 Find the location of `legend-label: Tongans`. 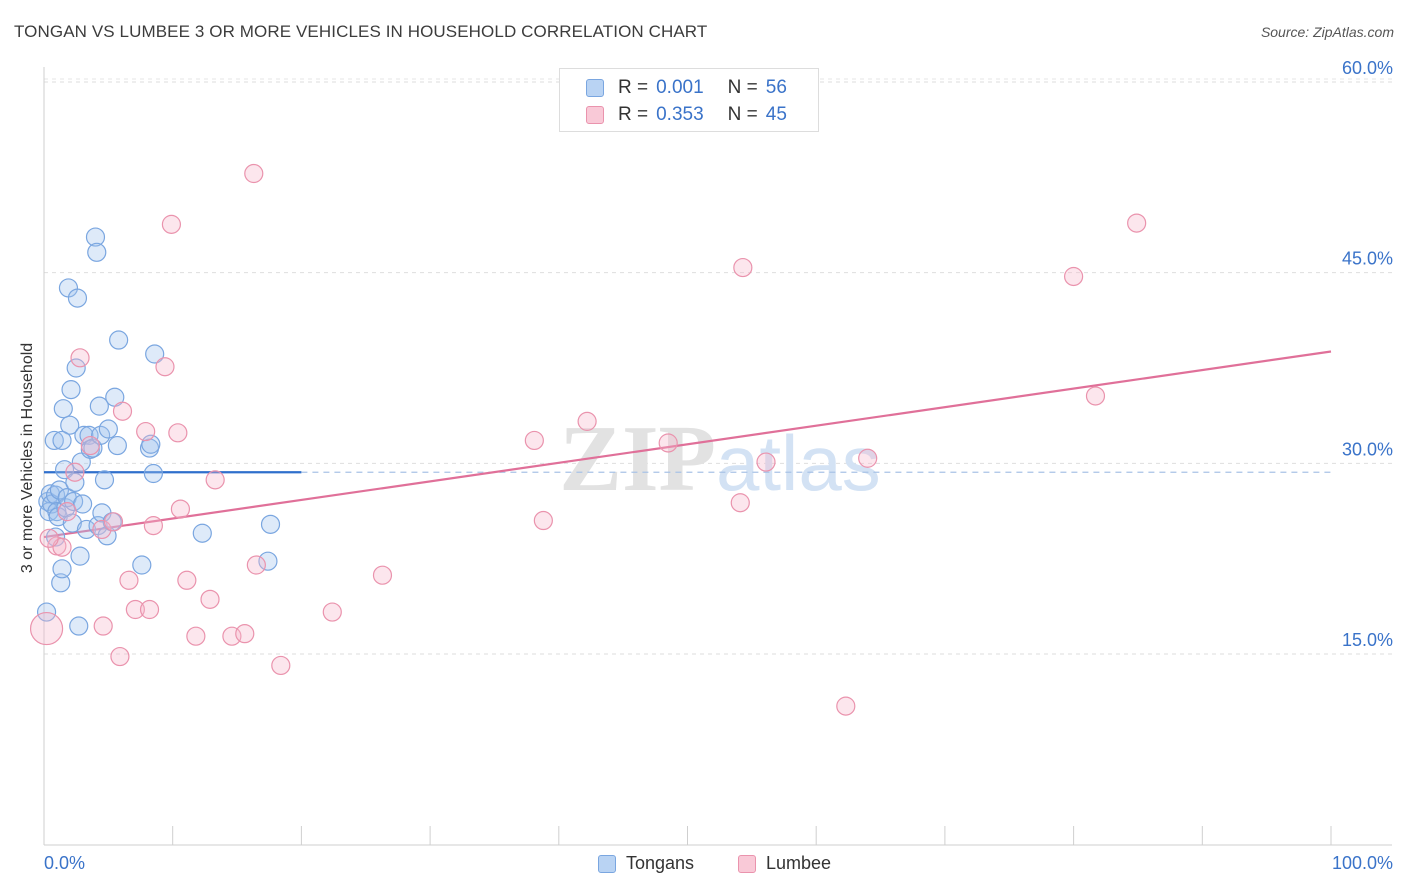

legend-label: Tongans is located at coordinates (660, 863).